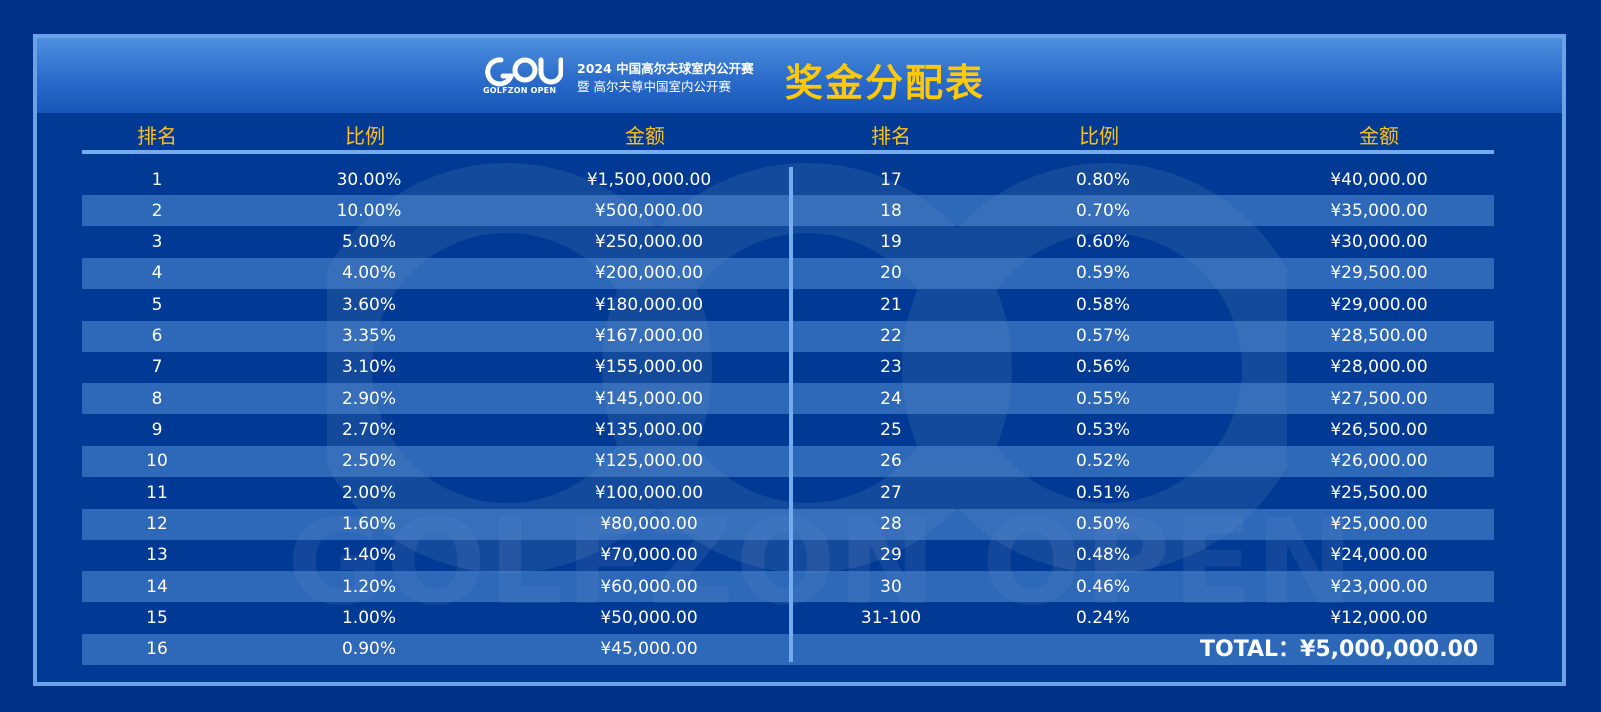  Describe the element at coordinates (649, 461) in the screenshot. I see `left-amount-cell: ¥125,000.00` at that location.